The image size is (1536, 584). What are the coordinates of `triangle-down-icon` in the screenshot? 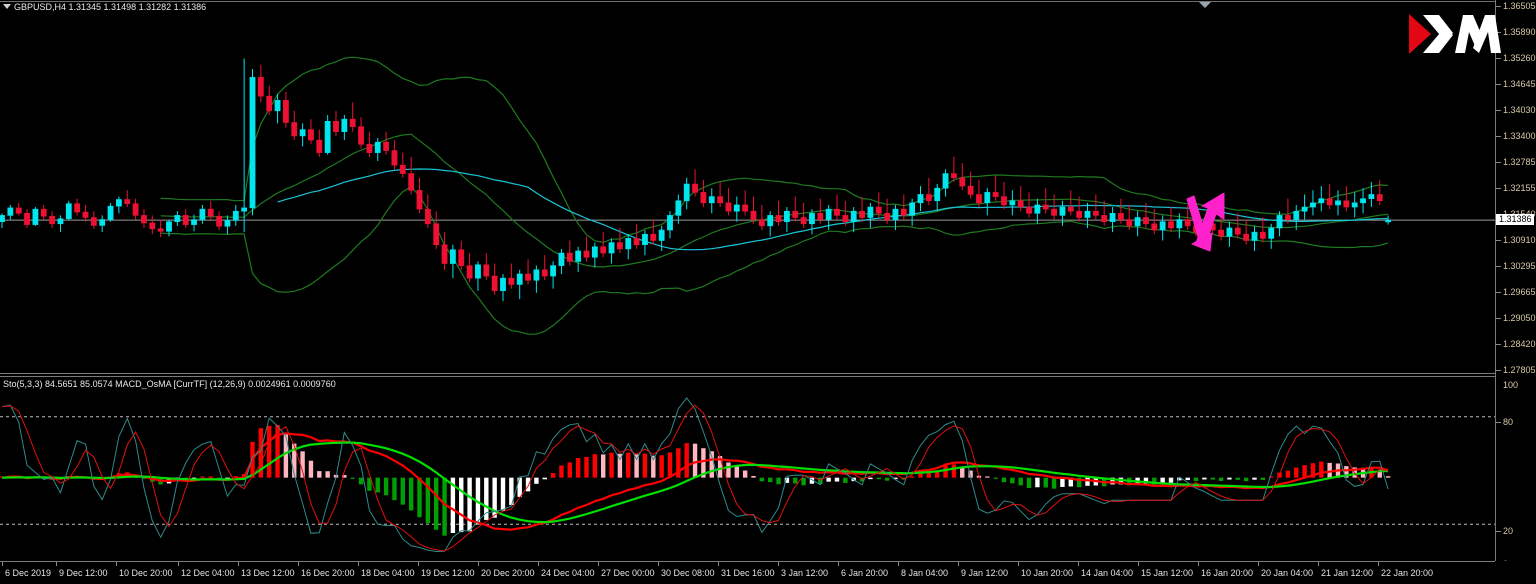 It's located at (7, 6).